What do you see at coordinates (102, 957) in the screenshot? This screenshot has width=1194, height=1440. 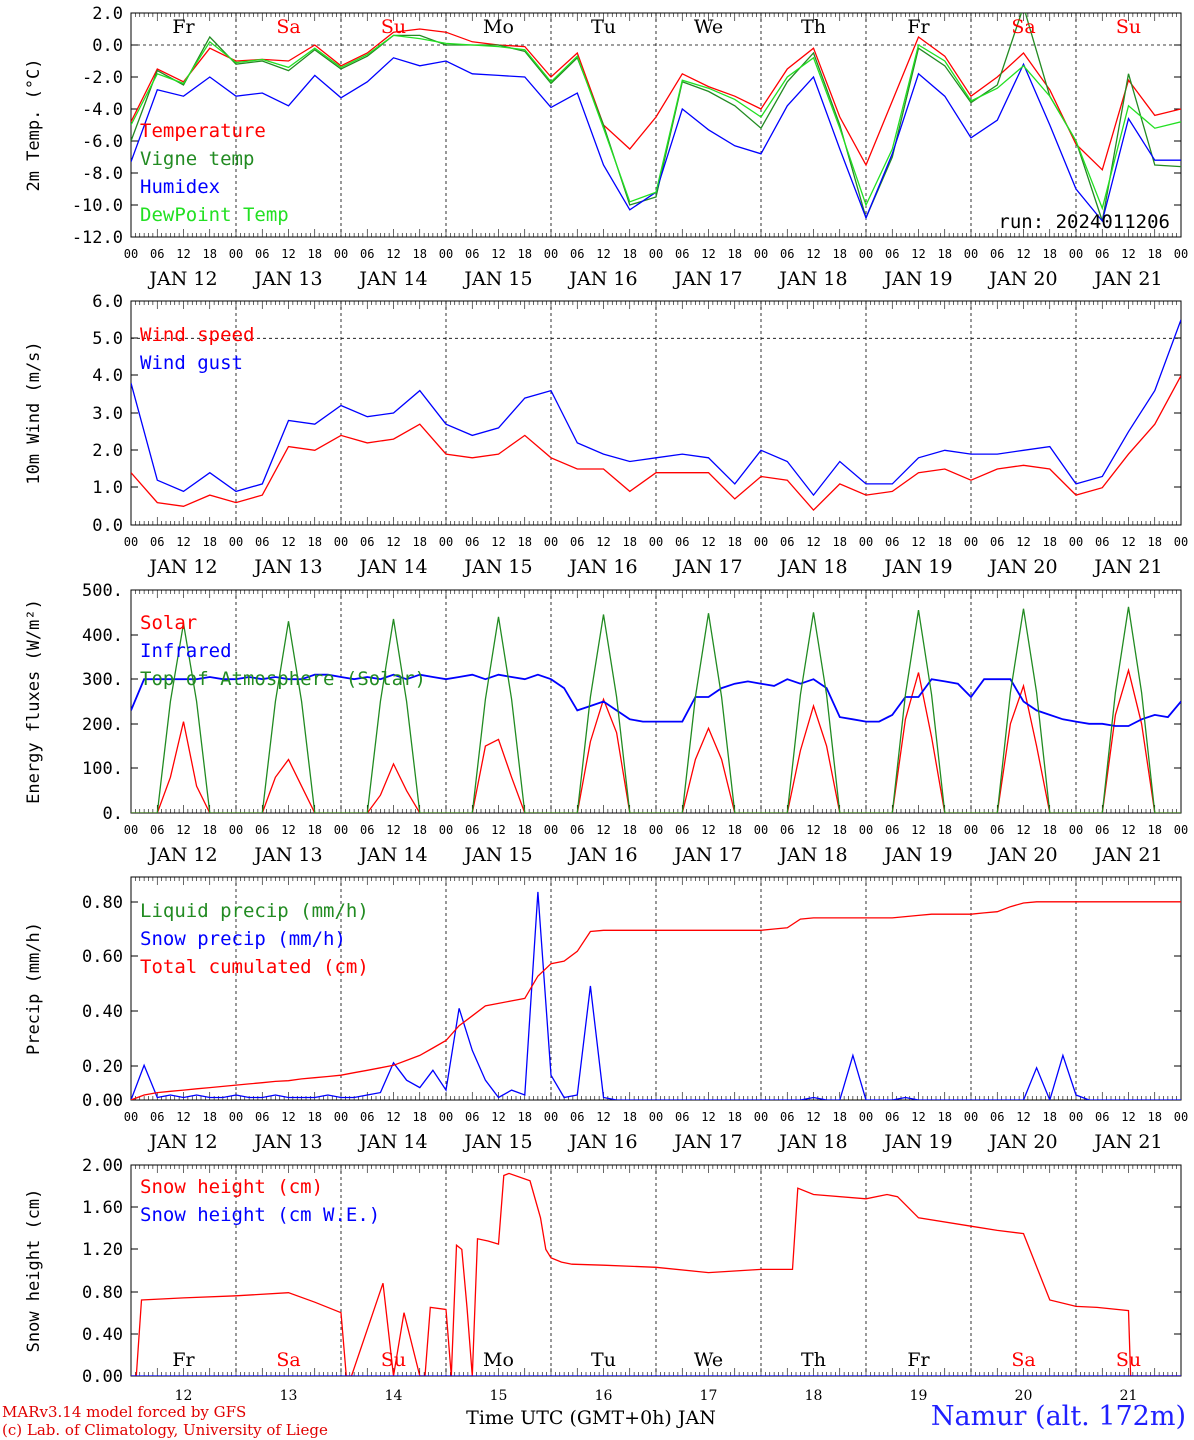 I see `y-tick-label: 0.60` at bounding box center [102, 957].